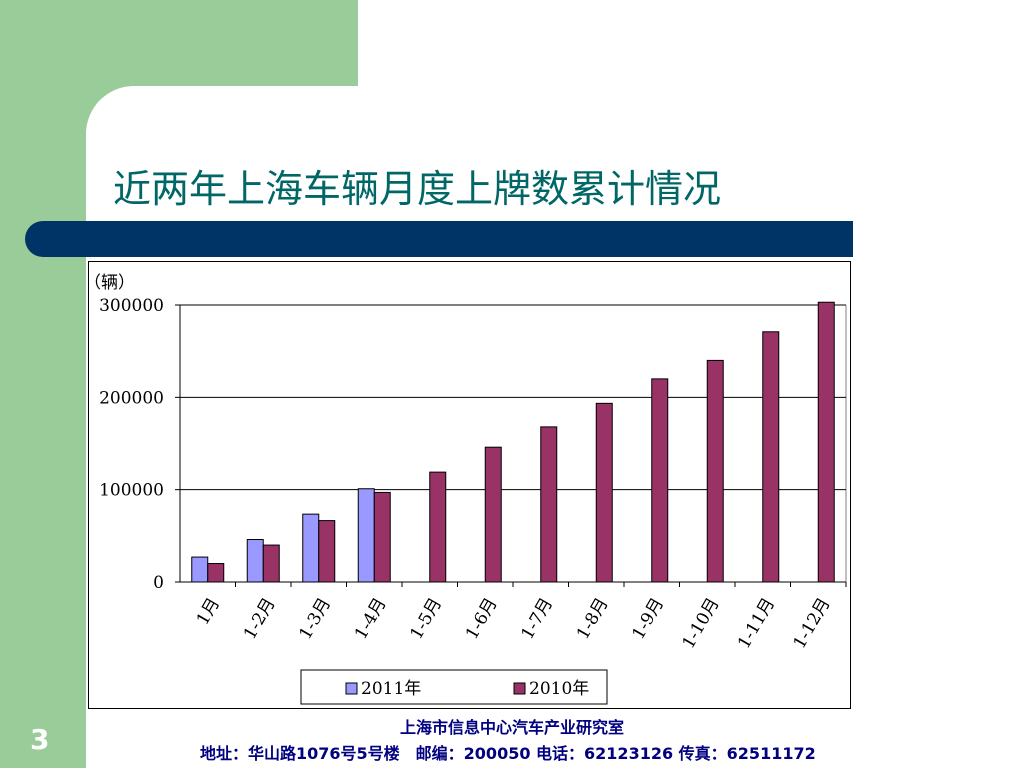 This screenshot has height=768, width=1024. Describe the element at coordinates (593, 619) in the screenshot. I see `x-tick-label: 1-8月` at that location.